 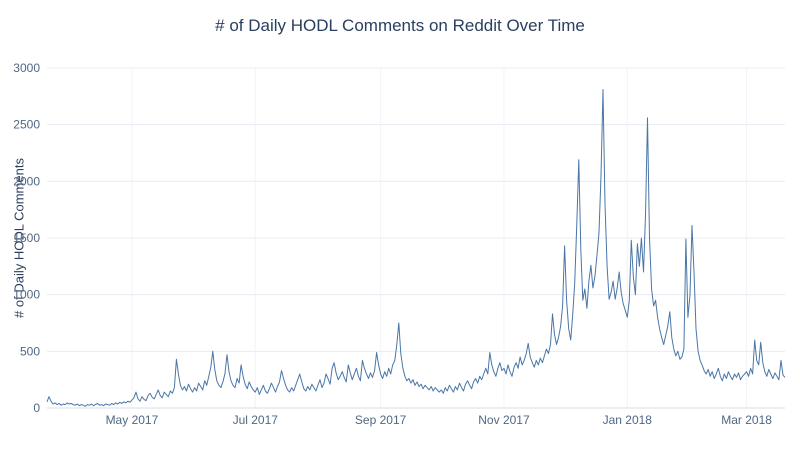 I want to click on y-tick-label: 1000, so click(x=26, y=295).